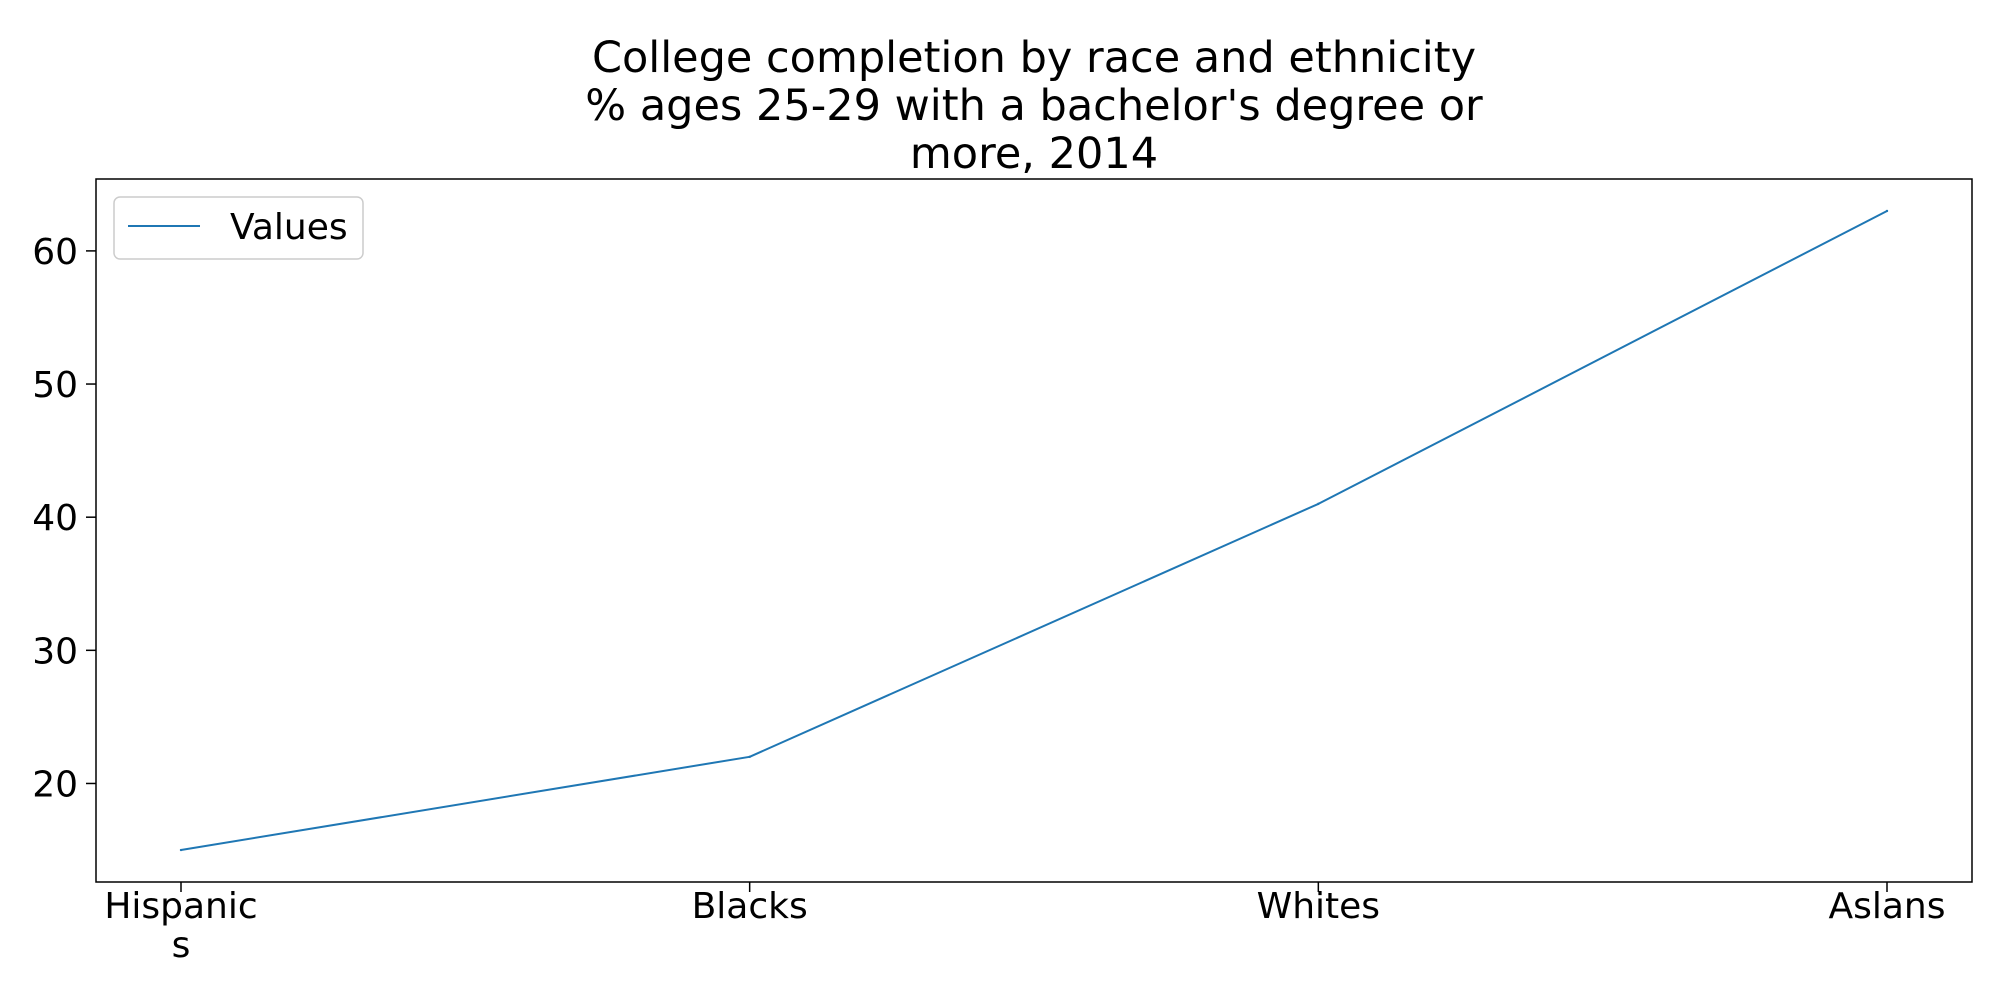 Image resolution: width=2000 pixels, height=1000 pixels. What do you see at coordinates (1886, 906) in the screenshot?
I see `x-tick-label: Aslans` at bounding box center [1886, 906].